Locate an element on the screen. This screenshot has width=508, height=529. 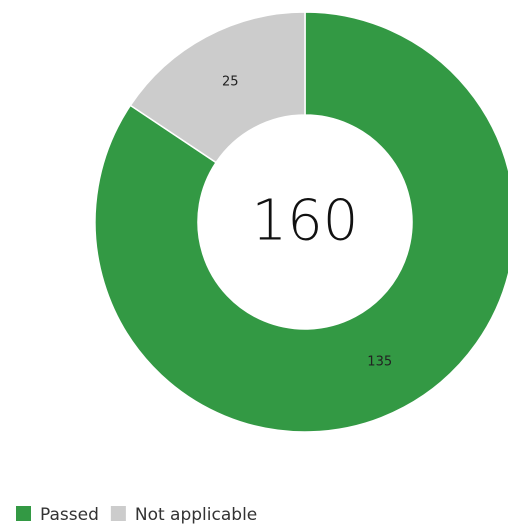
legend-label: Passed is located at coordinates (69, 515).